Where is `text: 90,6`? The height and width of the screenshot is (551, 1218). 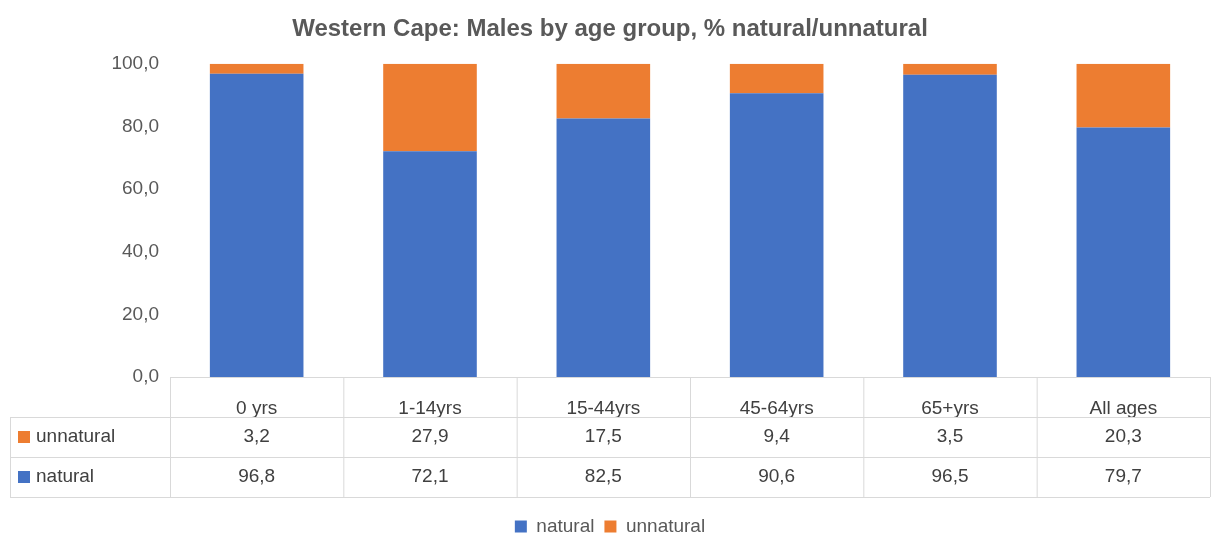
text: 90,6 is located at coordinates (777, 476).